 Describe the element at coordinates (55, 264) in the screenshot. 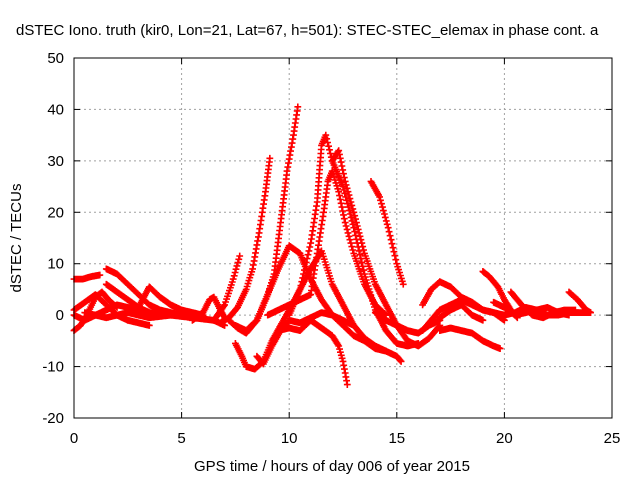

I see `y-tick-label: 10` at that location.